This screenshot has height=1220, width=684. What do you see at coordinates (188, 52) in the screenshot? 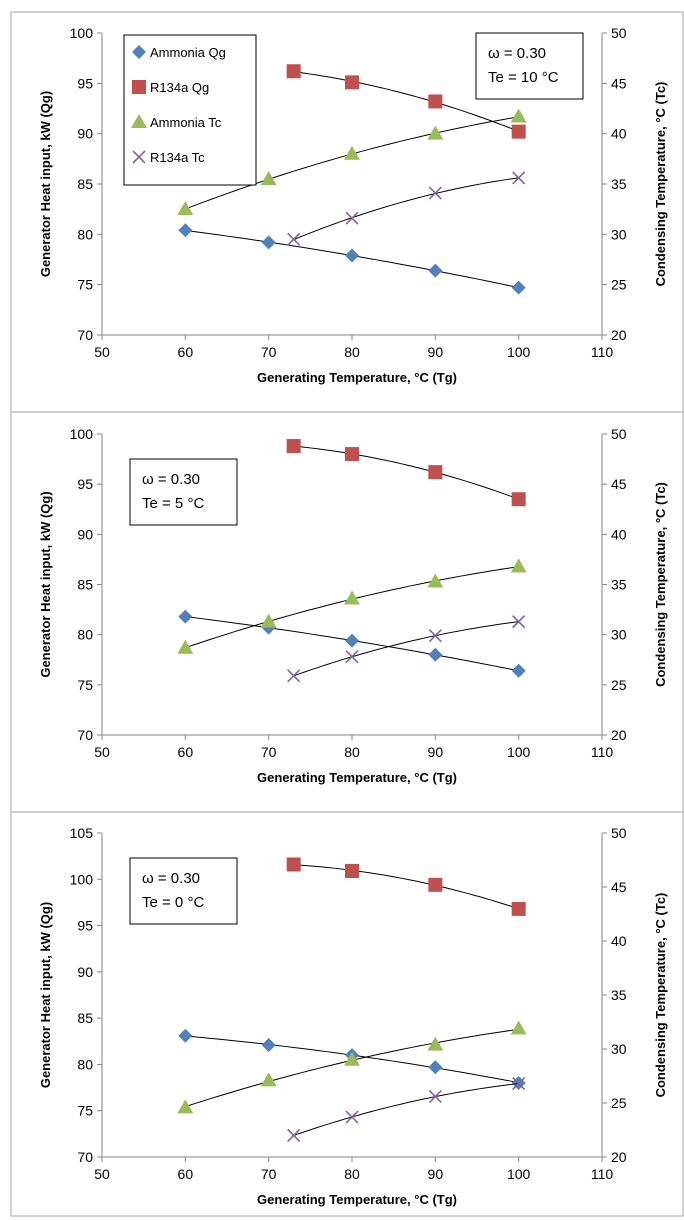
I see `legend-label: Ammonia Qg` at bounding box center [188, 52].